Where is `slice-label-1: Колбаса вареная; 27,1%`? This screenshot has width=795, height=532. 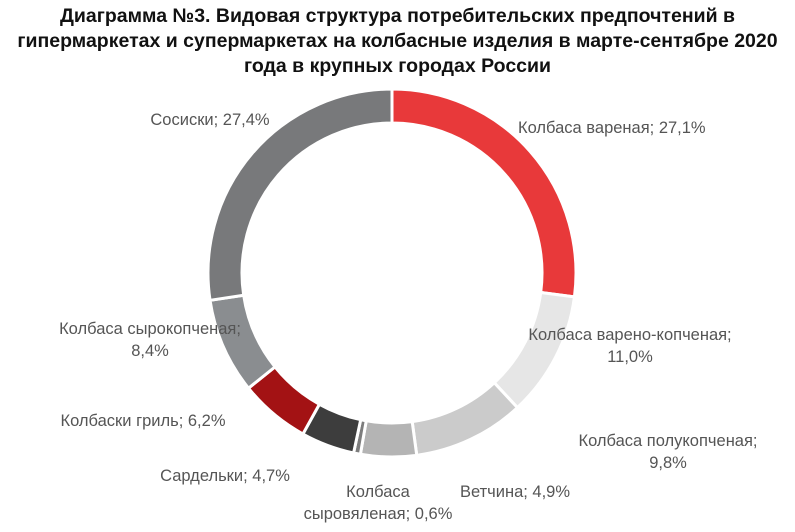
slice-label-1: Колбаса вареная; 27,1% is located at coordinates (612, 128).